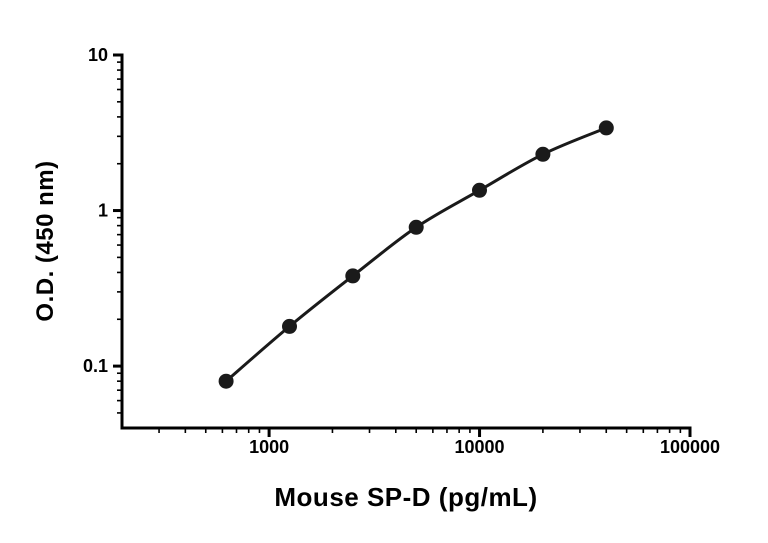 Image resolution: width=768 pixels, height=543 pixels. What do you see at coordinates (98, 55) in the screenshot?
I see `y-tick-label: 10` at bounding box center [98, 55].